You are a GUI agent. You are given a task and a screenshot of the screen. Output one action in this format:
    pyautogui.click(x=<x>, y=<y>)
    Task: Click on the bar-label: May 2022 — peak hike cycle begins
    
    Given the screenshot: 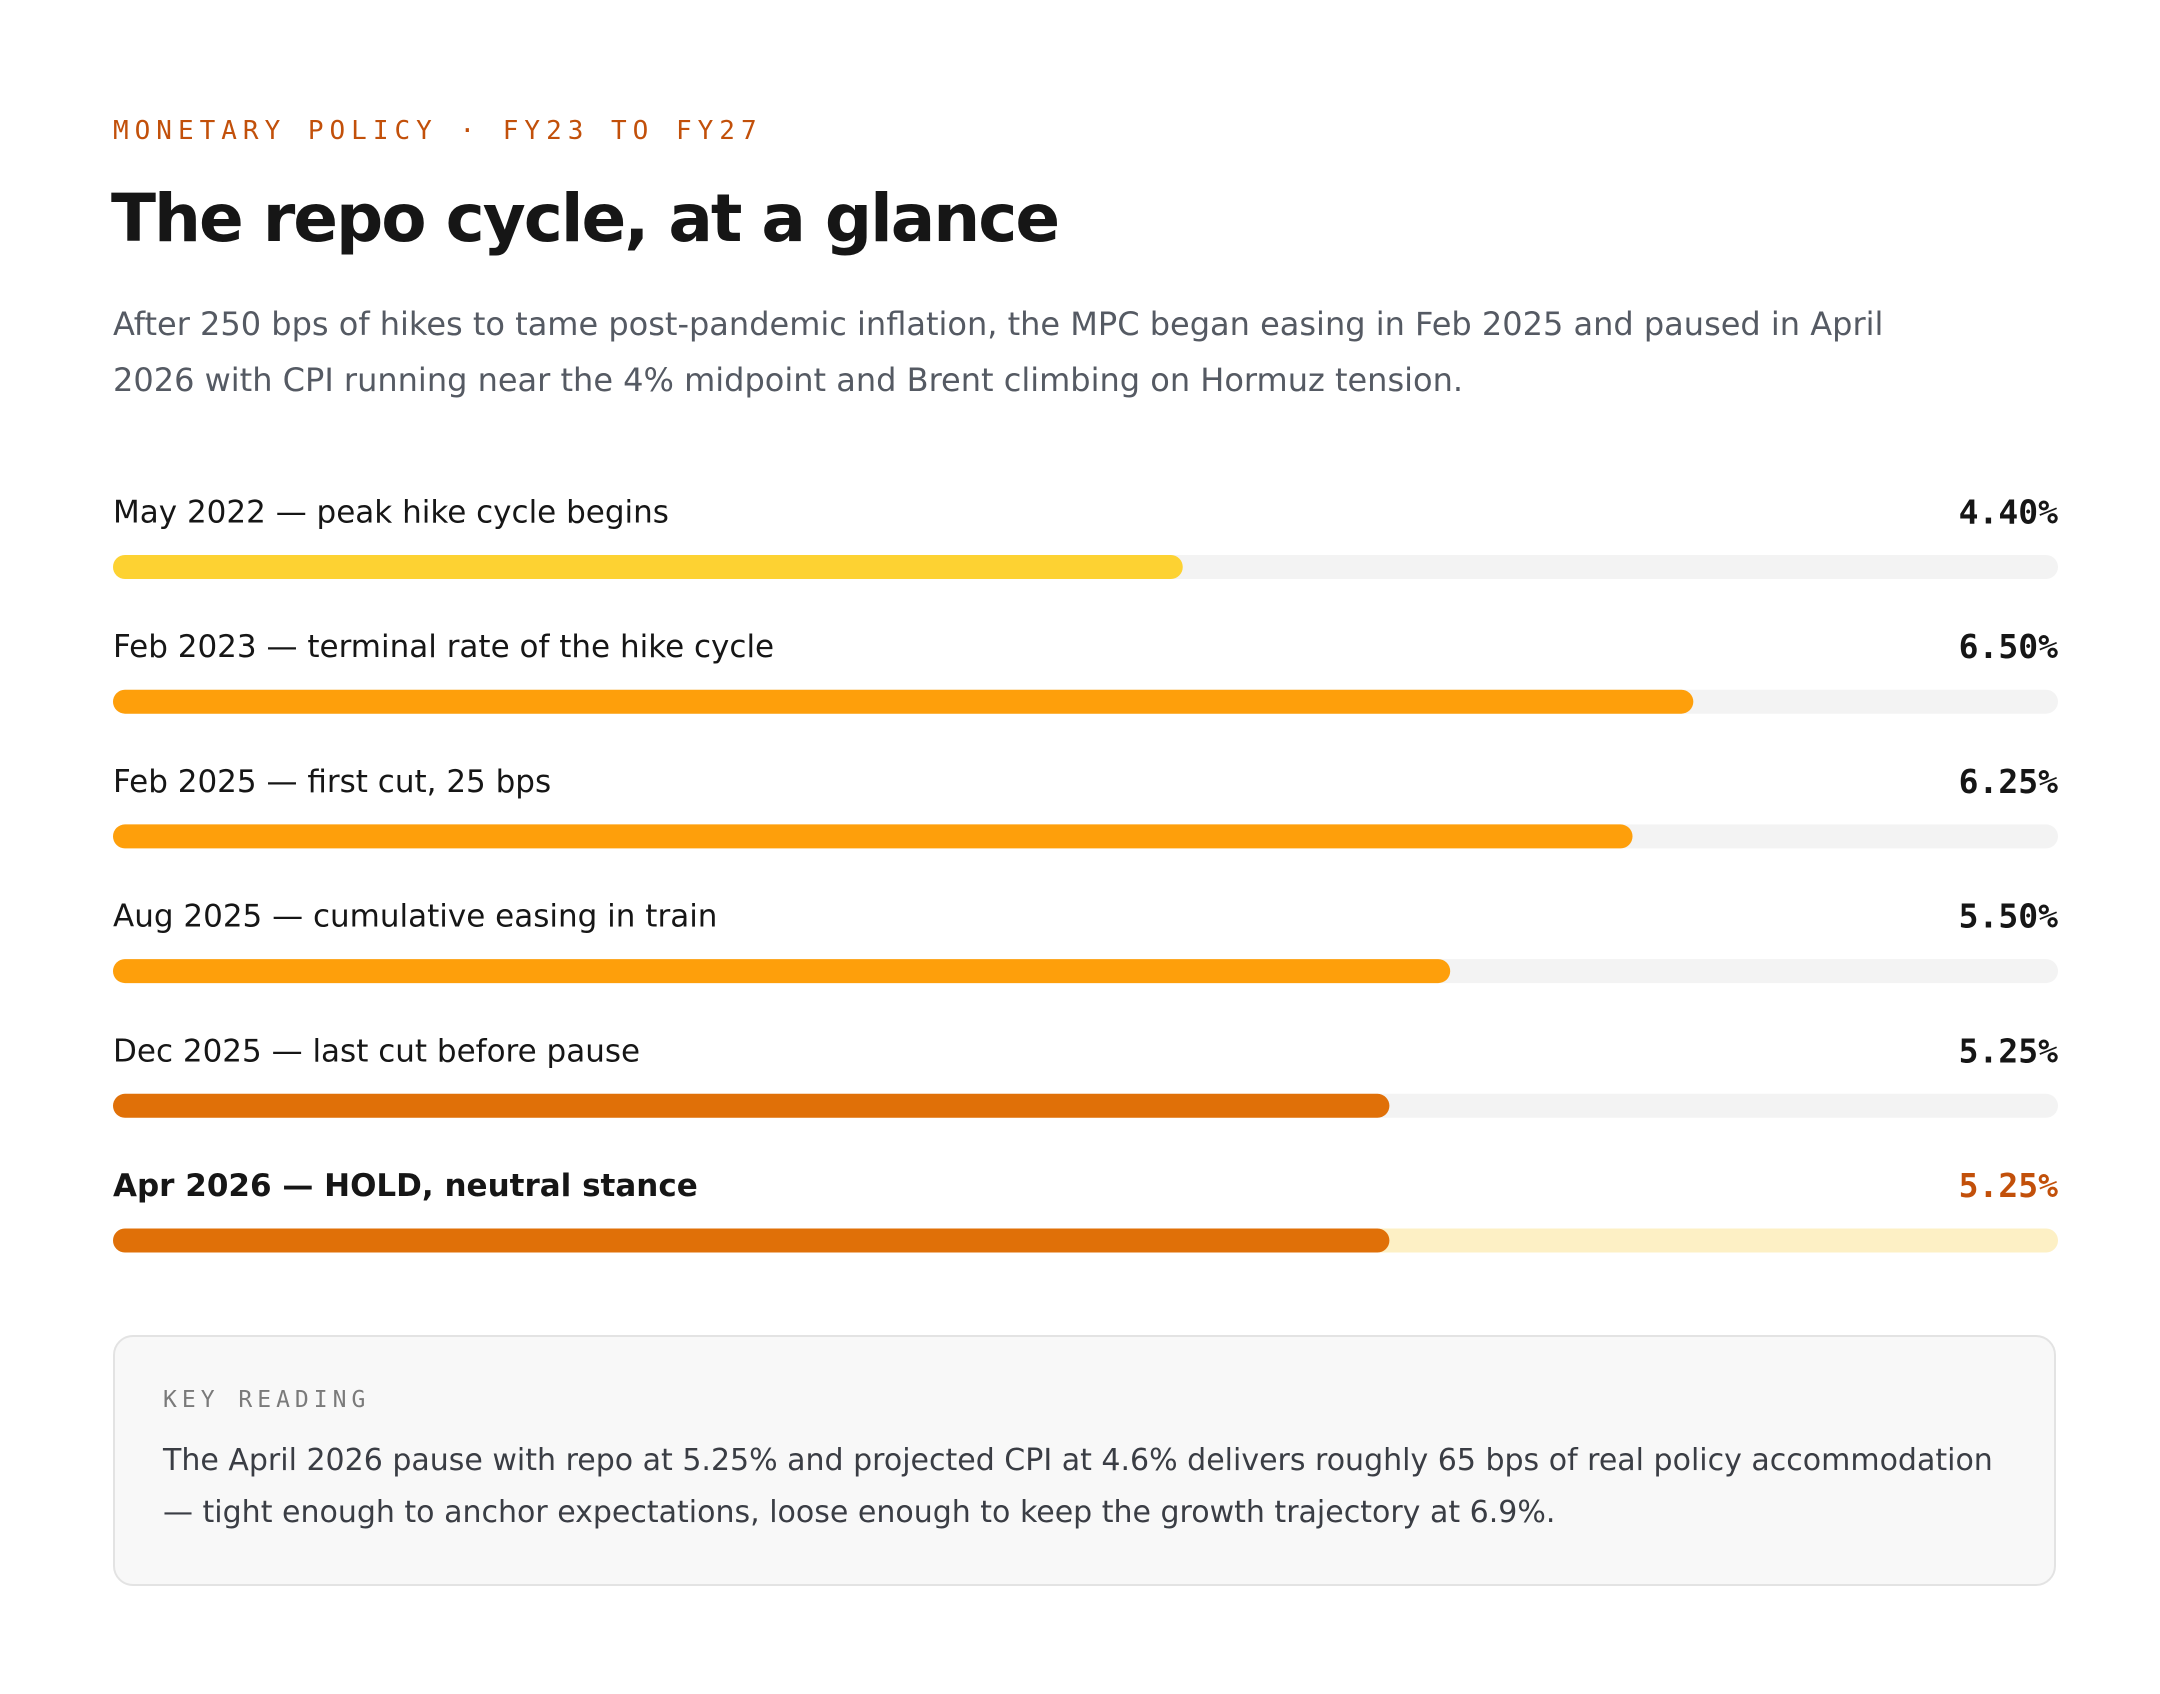 What is the action you would take?
    pyautogui.click(x=391, y=513)
    